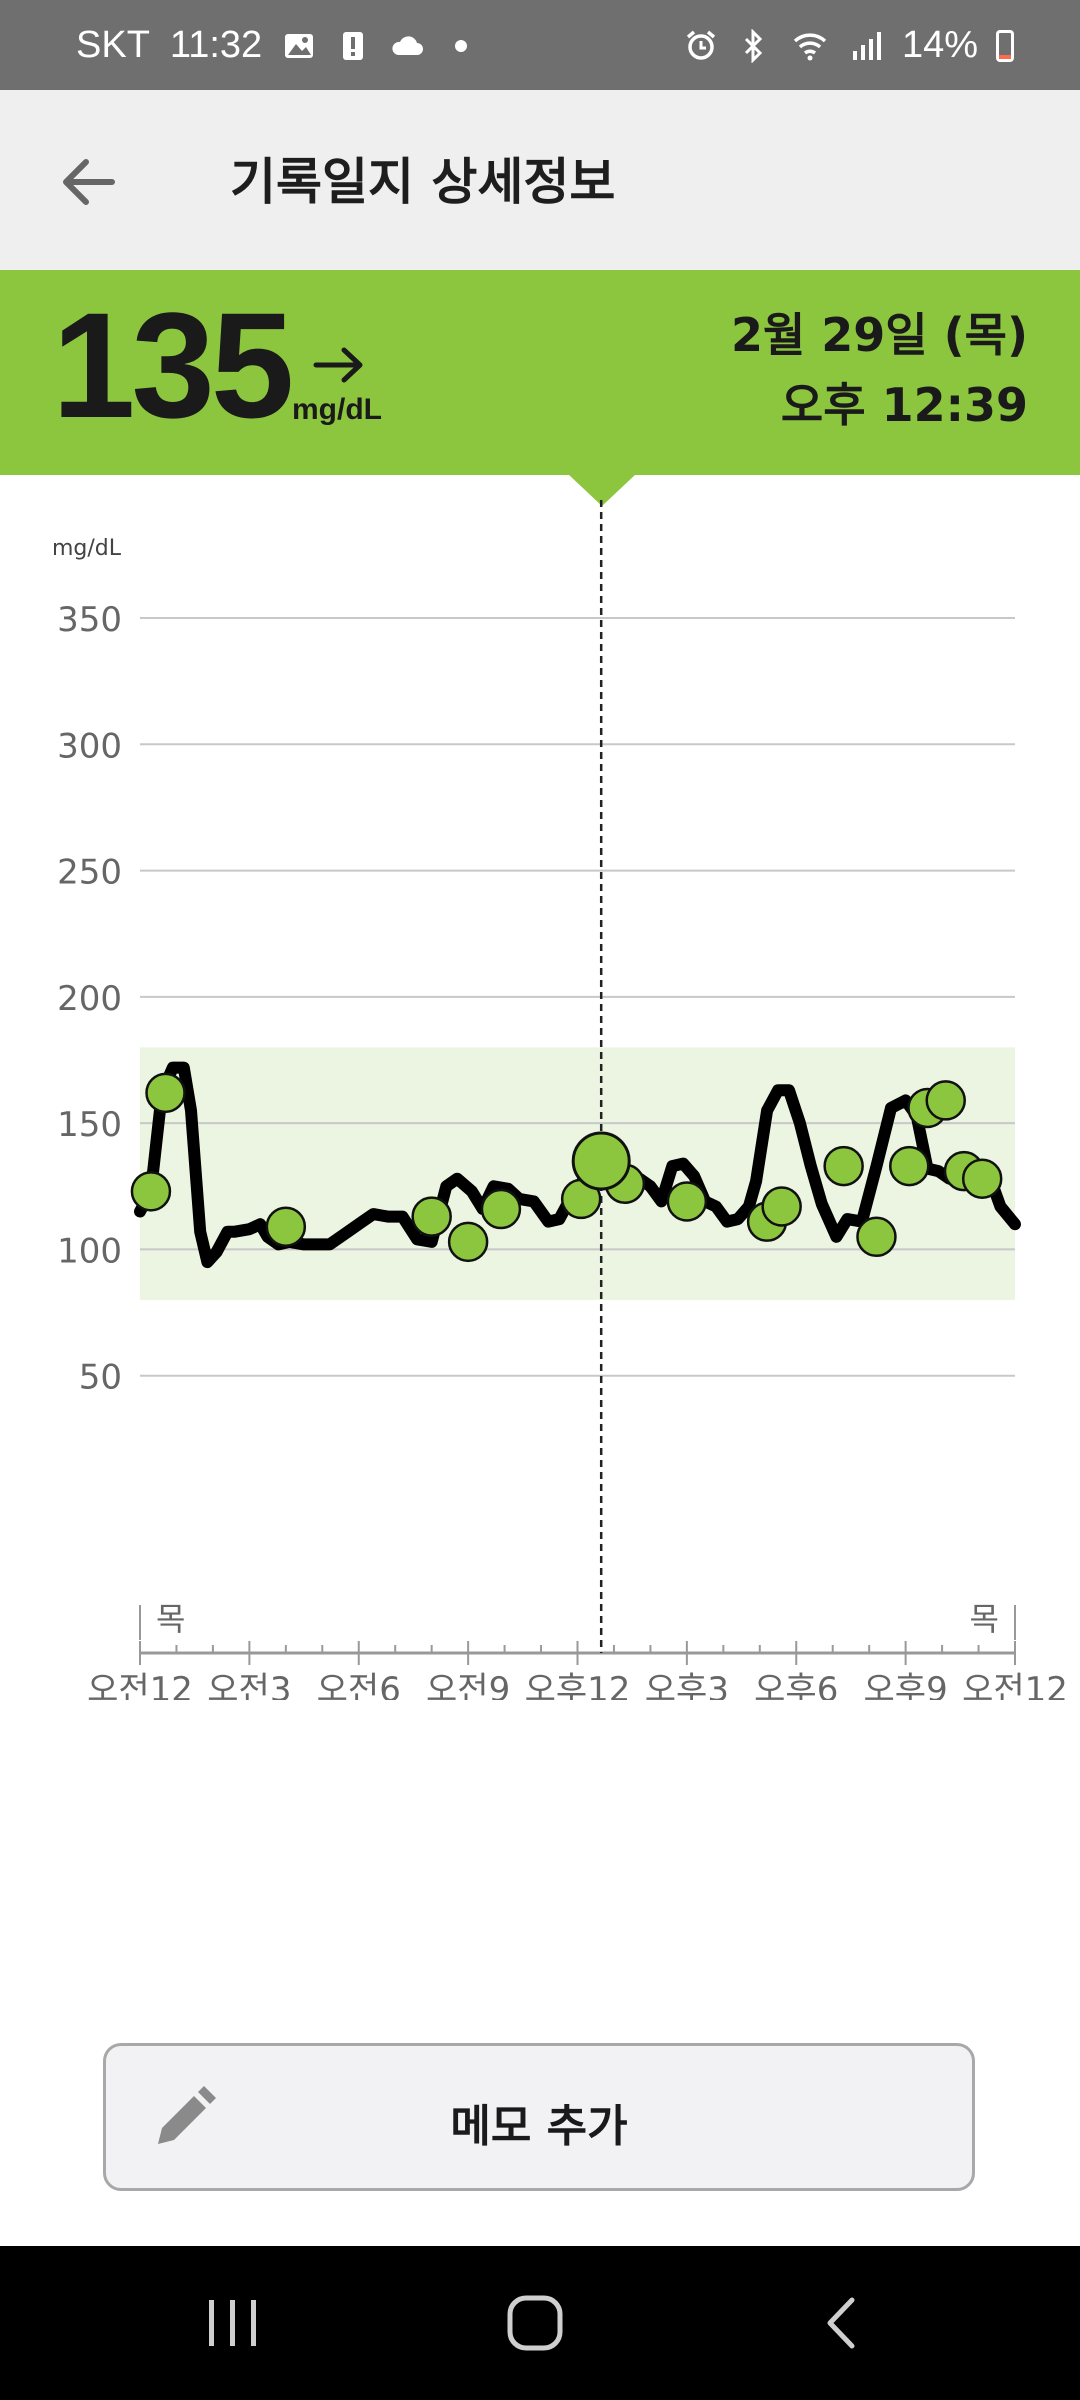 Image resolution: width=1080 pixels, height=2400 pixels. Describe the element at coordinates (87, 548) in the screenshot. I see `y-axis-unit-label: mg/dL` at that location.